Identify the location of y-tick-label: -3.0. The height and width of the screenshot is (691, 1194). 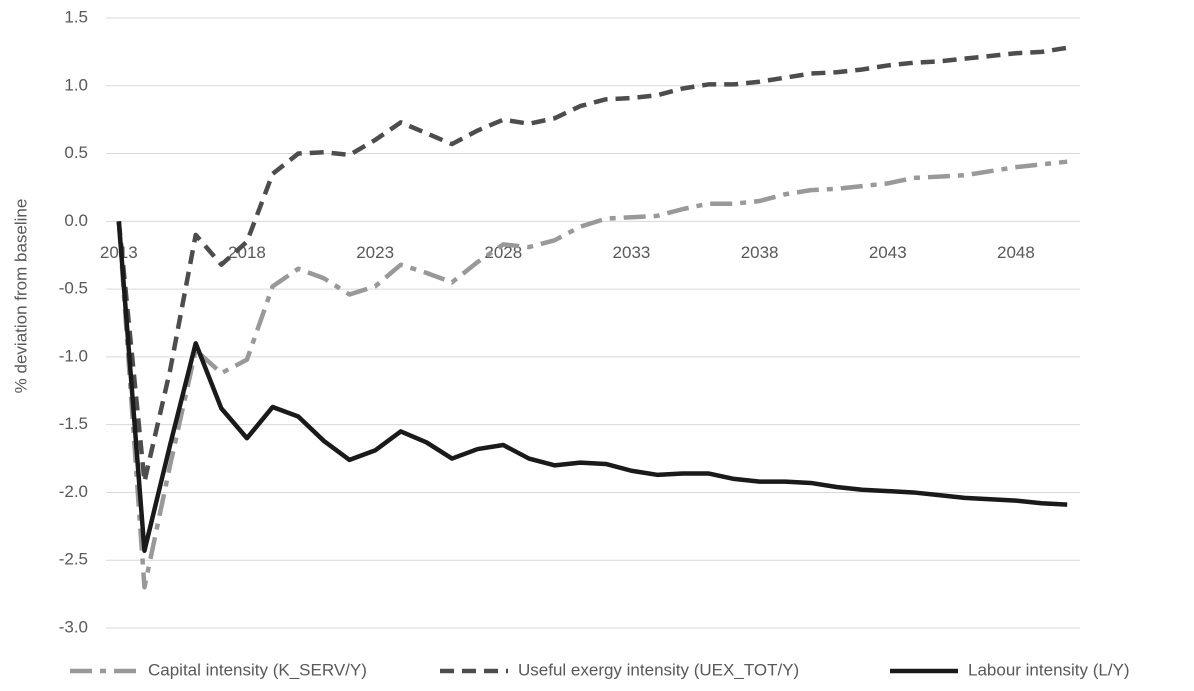
(73, 626).